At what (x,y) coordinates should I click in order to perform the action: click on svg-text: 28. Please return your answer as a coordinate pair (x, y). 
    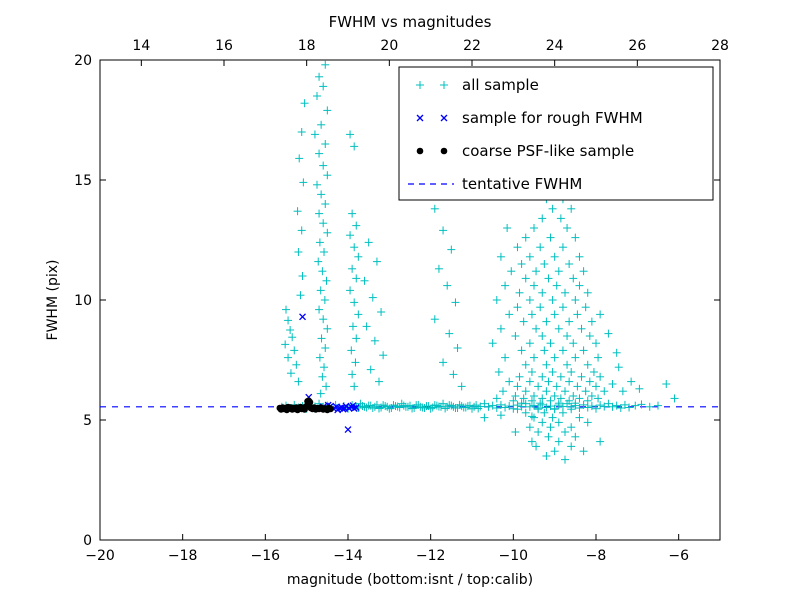
    Looking at the image, I should click on (720, 46).